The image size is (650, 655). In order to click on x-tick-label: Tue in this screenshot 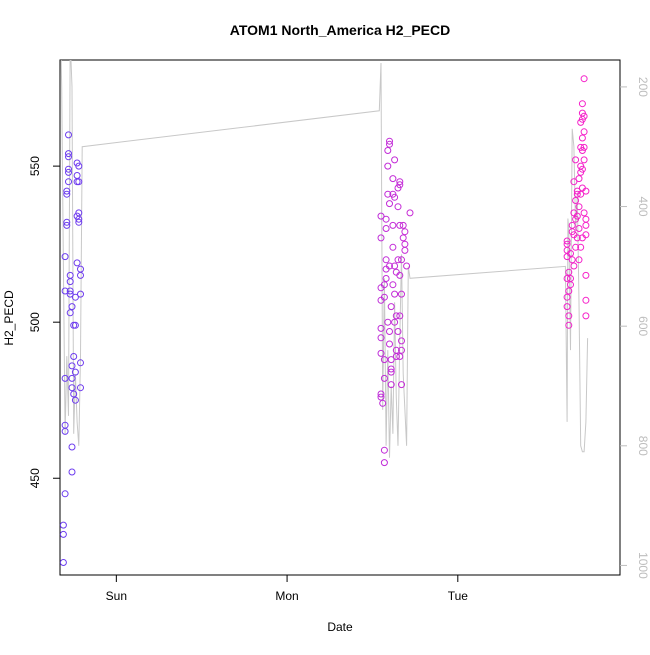, I will do `click(458, 596)`.